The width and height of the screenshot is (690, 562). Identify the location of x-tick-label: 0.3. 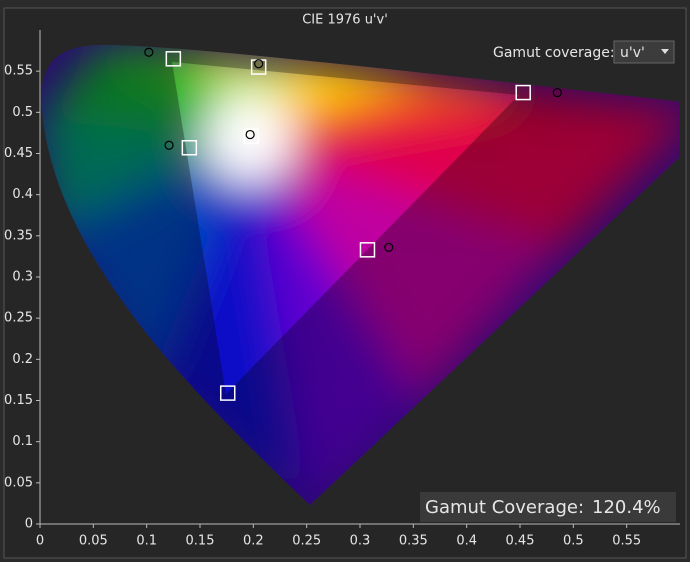
(360, 541).